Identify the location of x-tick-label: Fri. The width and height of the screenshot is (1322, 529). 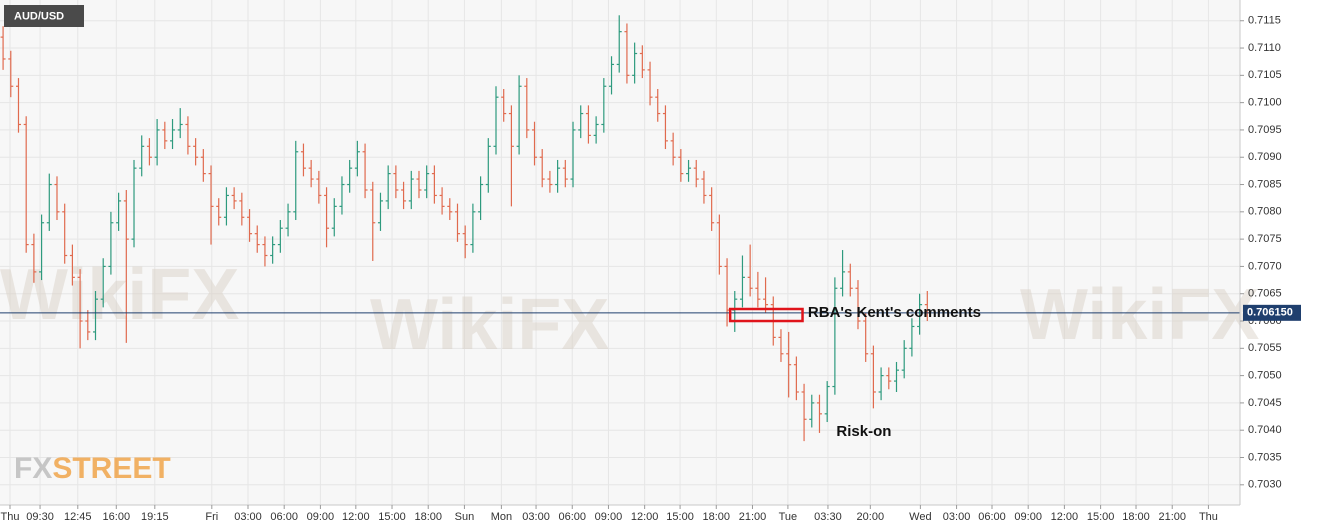
(211, 517).